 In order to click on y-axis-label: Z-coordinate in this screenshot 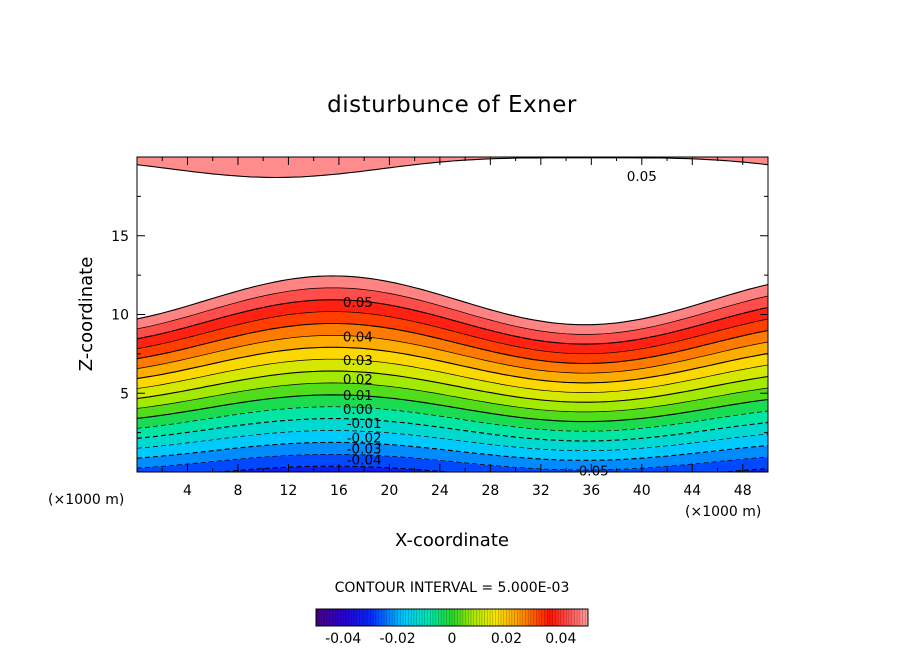, I will do `click(86, 314)`.